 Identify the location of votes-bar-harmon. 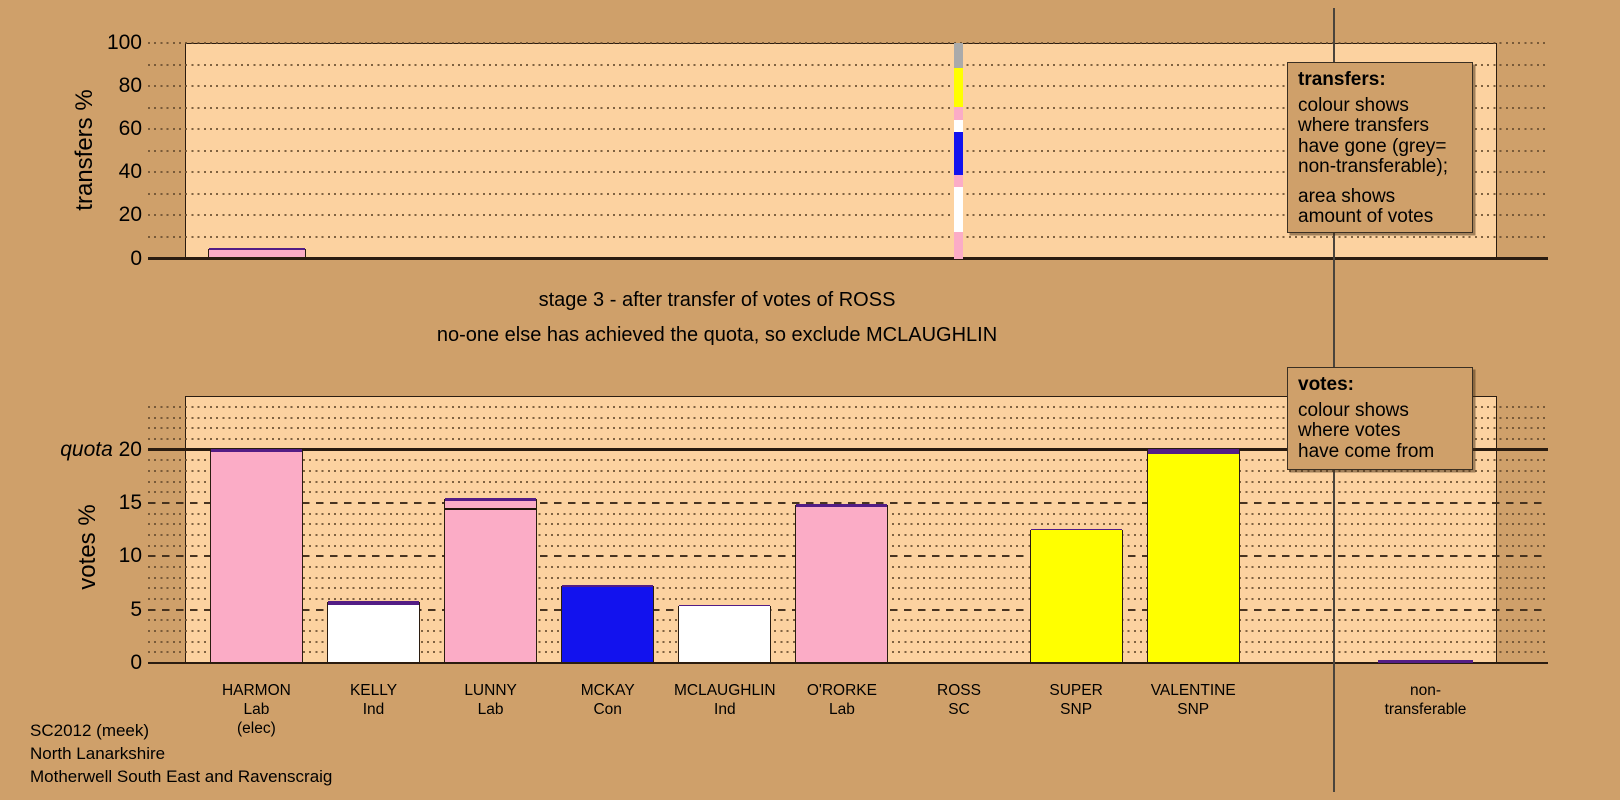
(256, 555).